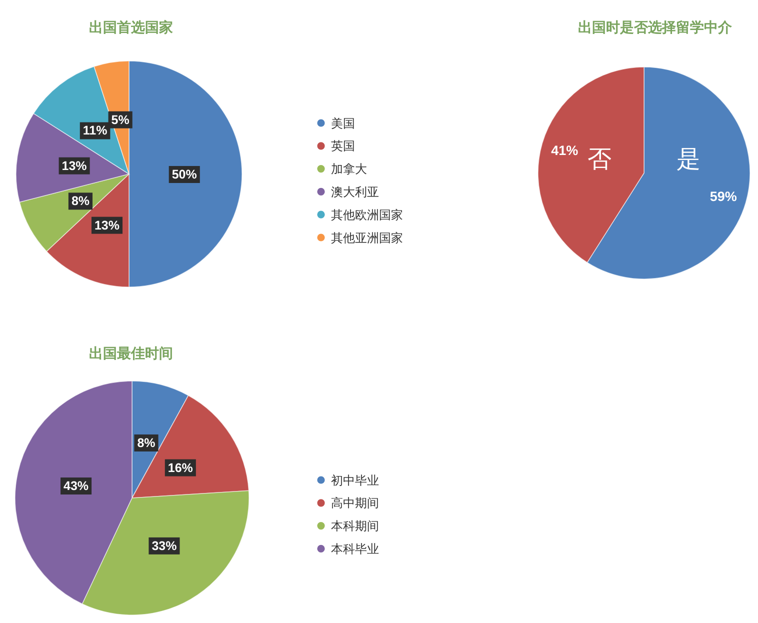  What do you see at coordinates (76, 485) in the screenshot?
I see `data-label: 43%` at bounding box center [76, 485].